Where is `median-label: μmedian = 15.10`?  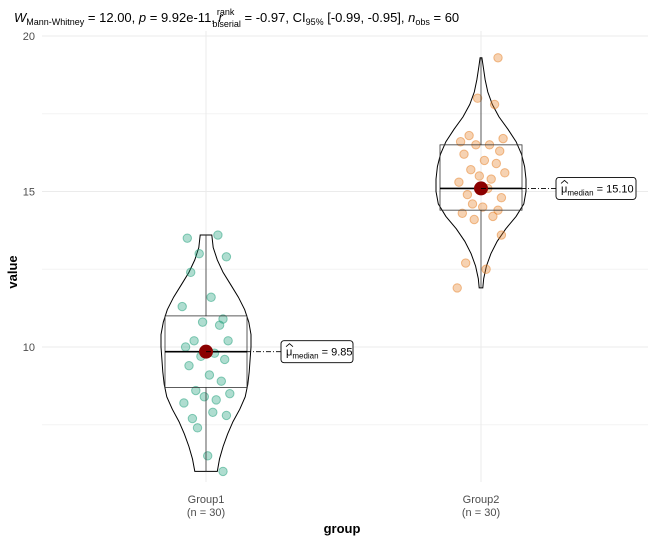
median-label: μmedian = 15.10 is located at coordinates (597, 190).